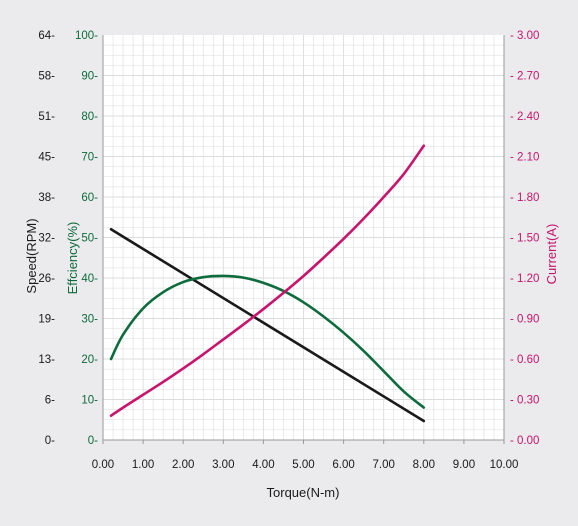  I want to click on speed-tick-label: 58-, so click(46, 77).